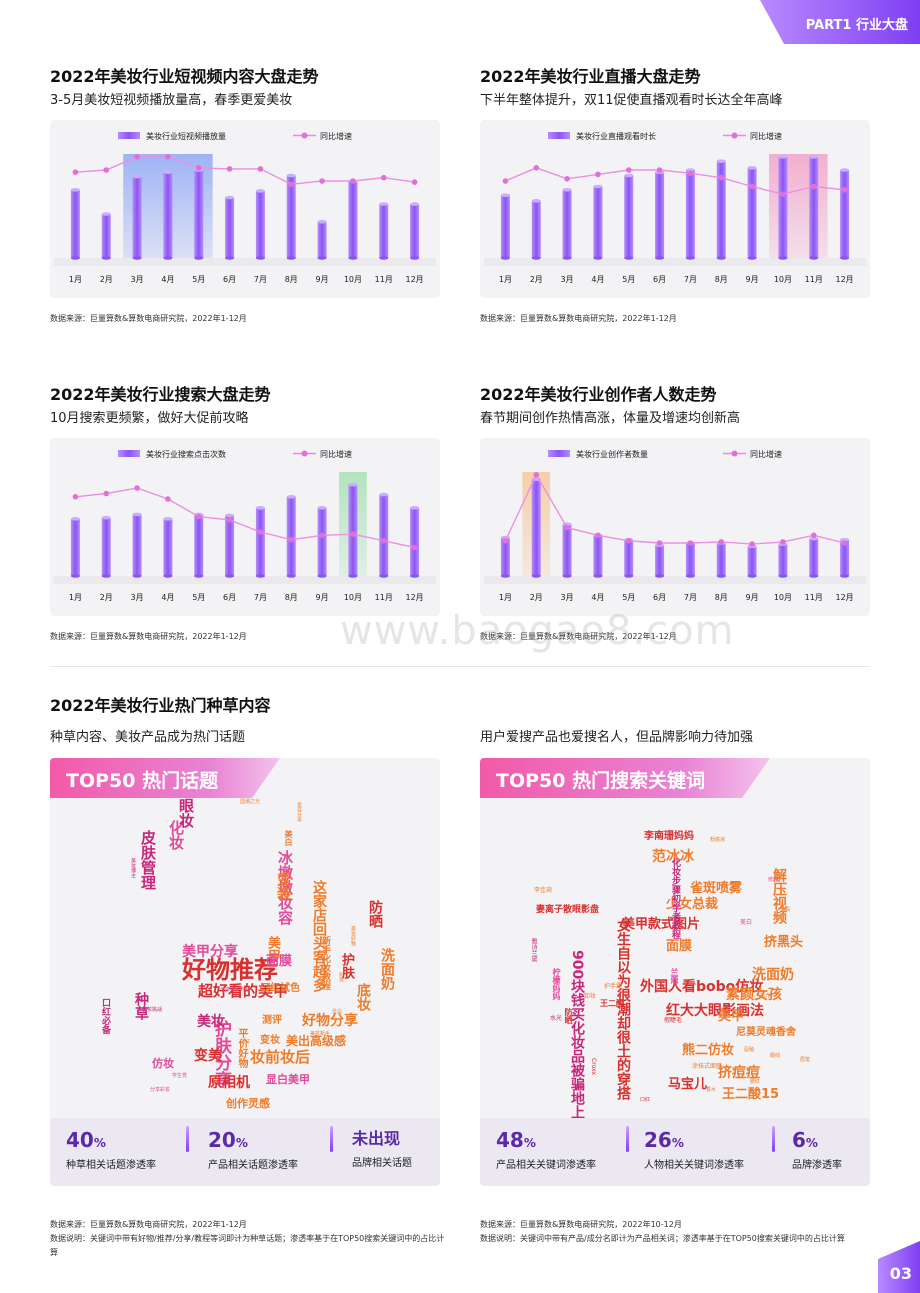 The width and height of the screenshot is (920, 1293). What do you see at coordinates (674, 976) in the screenshot?
I see `cloud-word: 兰蔻` at bounding box center [674, 976].